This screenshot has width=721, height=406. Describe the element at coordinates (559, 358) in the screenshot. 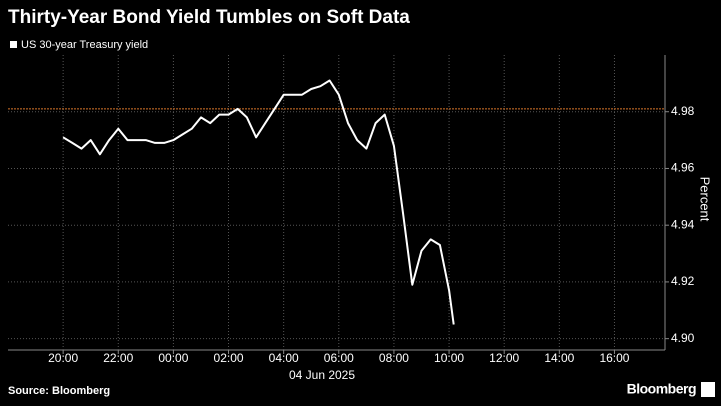

I see `x-tick-label: 14:00` at that location.